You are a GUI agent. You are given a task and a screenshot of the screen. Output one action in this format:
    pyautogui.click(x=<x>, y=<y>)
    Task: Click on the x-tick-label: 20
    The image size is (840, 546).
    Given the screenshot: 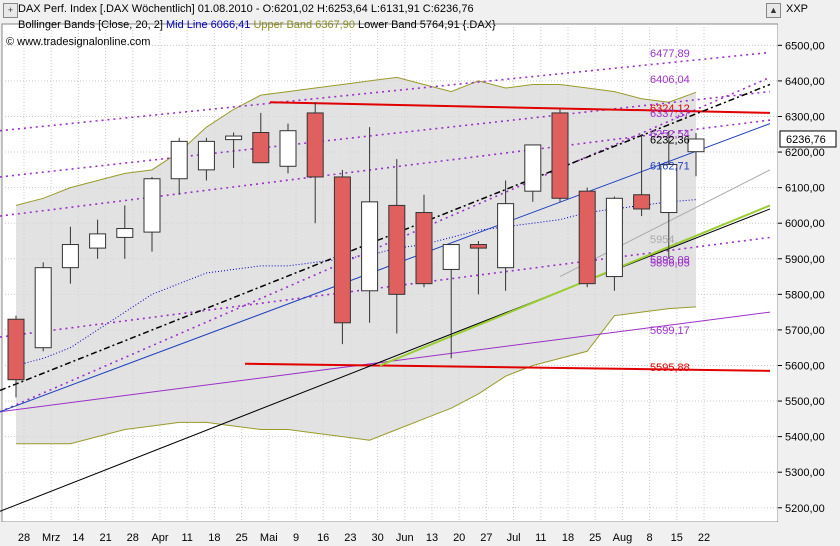 What is the action you would take?
    pyautogui.click(x=459, y=538)
    